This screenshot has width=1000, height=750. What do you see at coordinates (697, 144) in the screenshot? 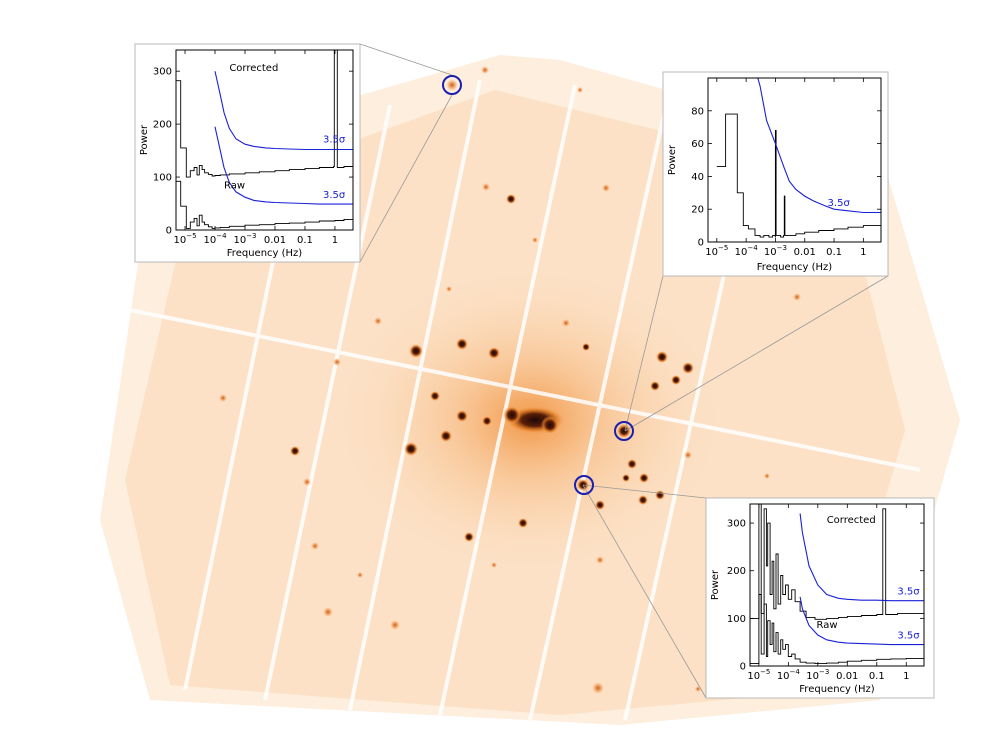
I see `y-tick-label: 60` at bounding box center [697, 144].